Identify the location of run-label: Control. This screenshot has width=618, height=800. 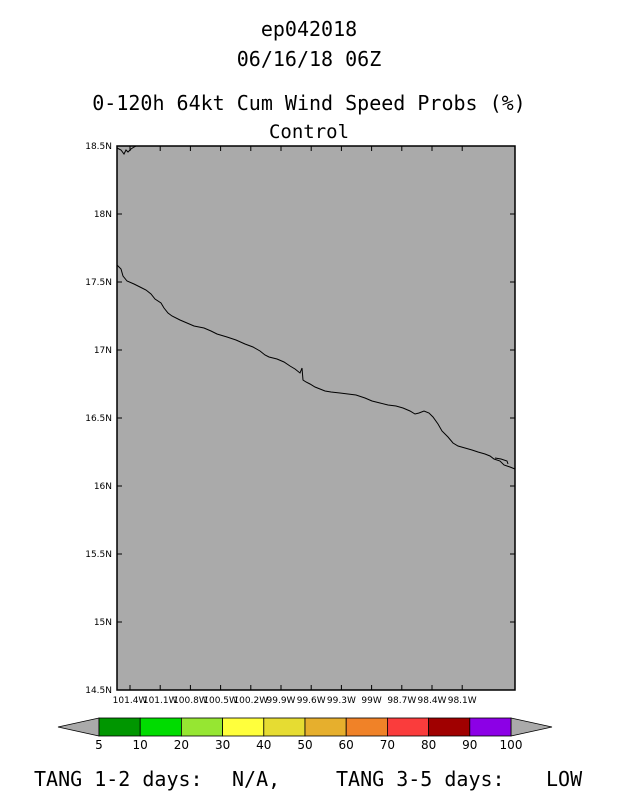
(309, 132).